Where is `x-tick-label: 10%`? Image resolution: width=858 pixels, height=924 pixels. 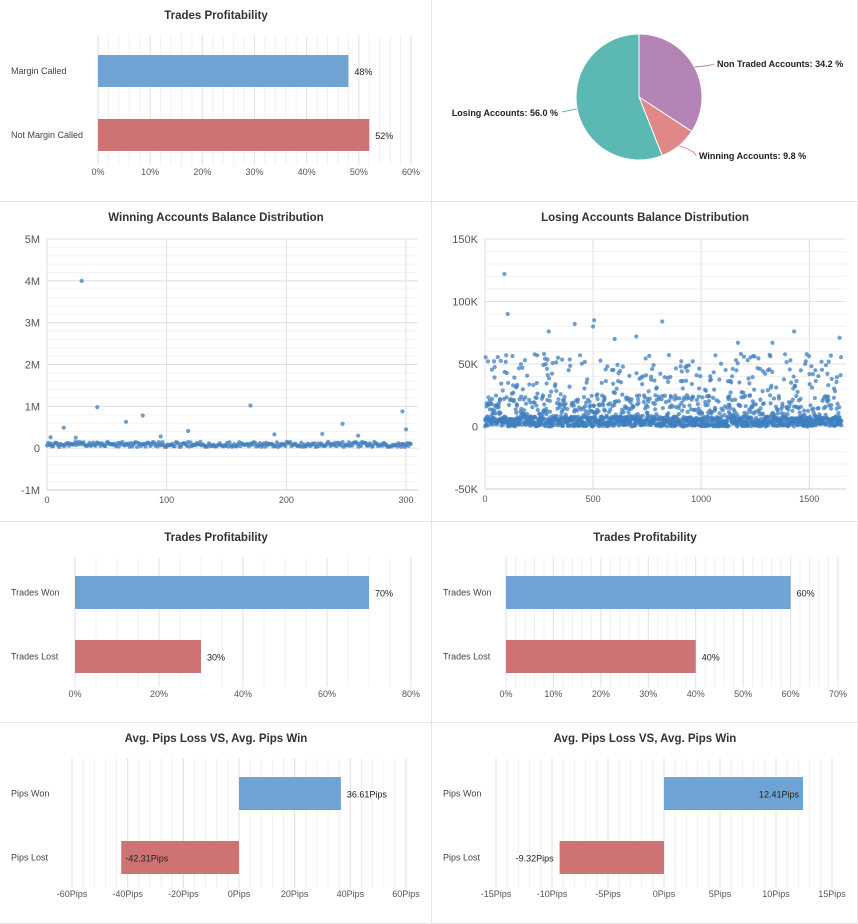
x-tick-label: 10% is located at coordinates (150, 172).